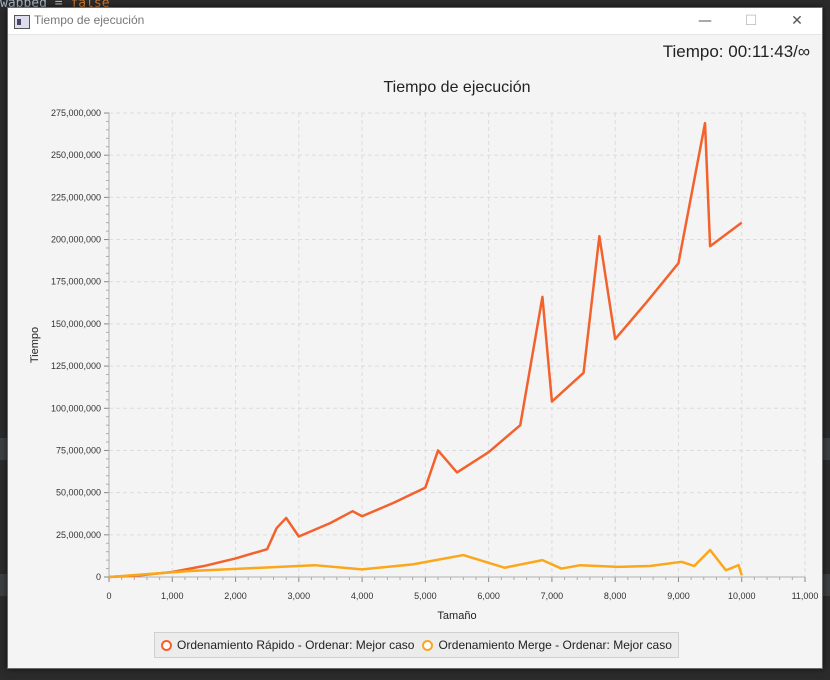 Image resolution: width=830 pixels, height=680 pixels. I want to click on y-tick-label: 125,000,000, so click(76, 366).